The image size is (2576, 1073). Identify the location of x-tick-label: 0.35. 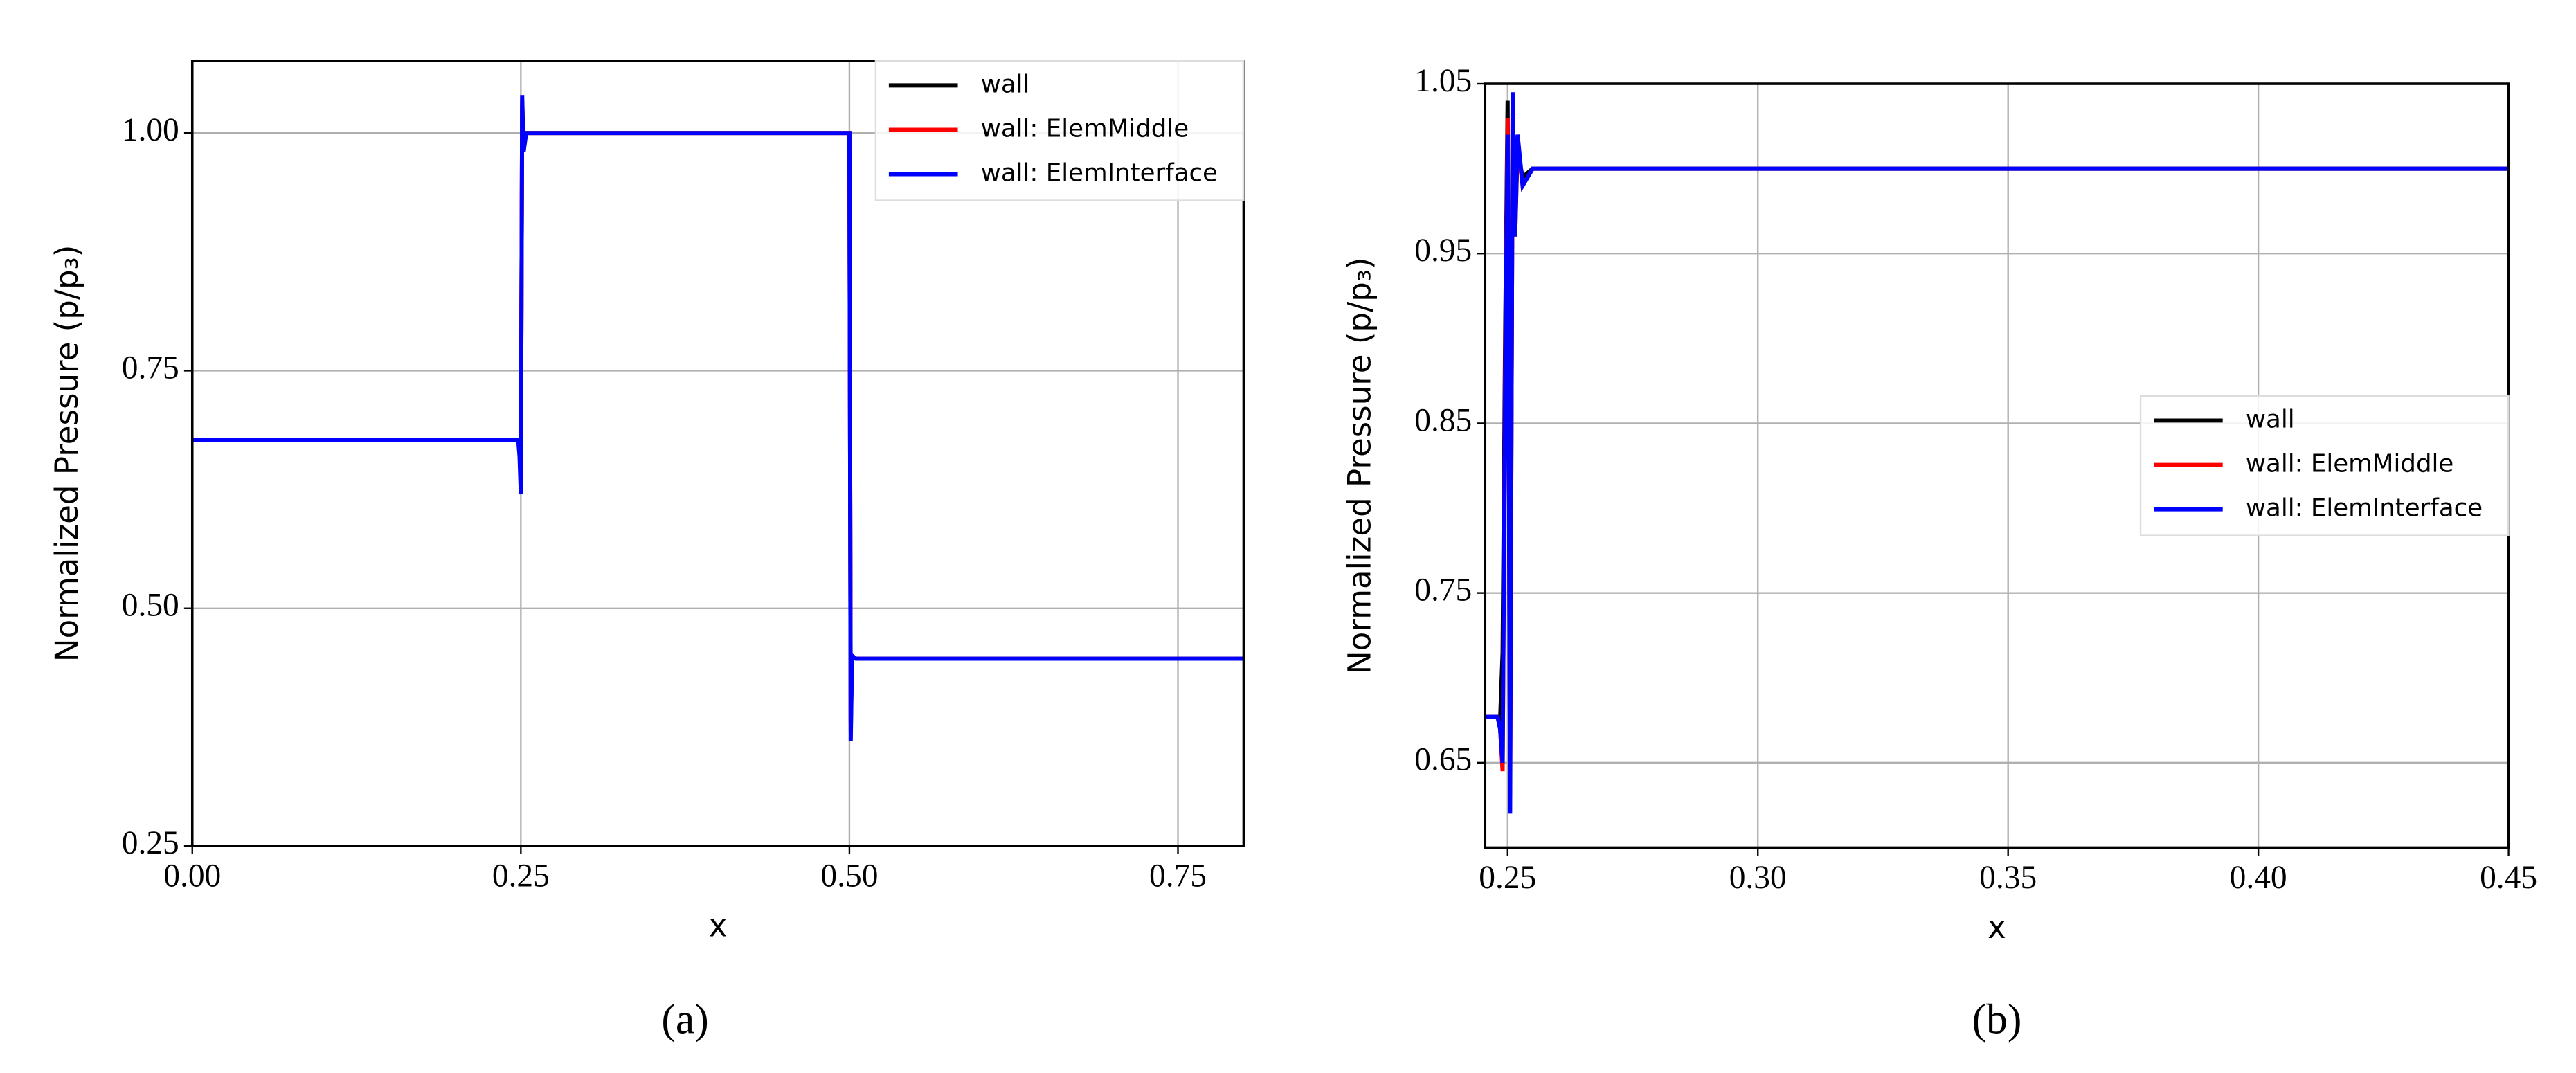
(2008, 878).